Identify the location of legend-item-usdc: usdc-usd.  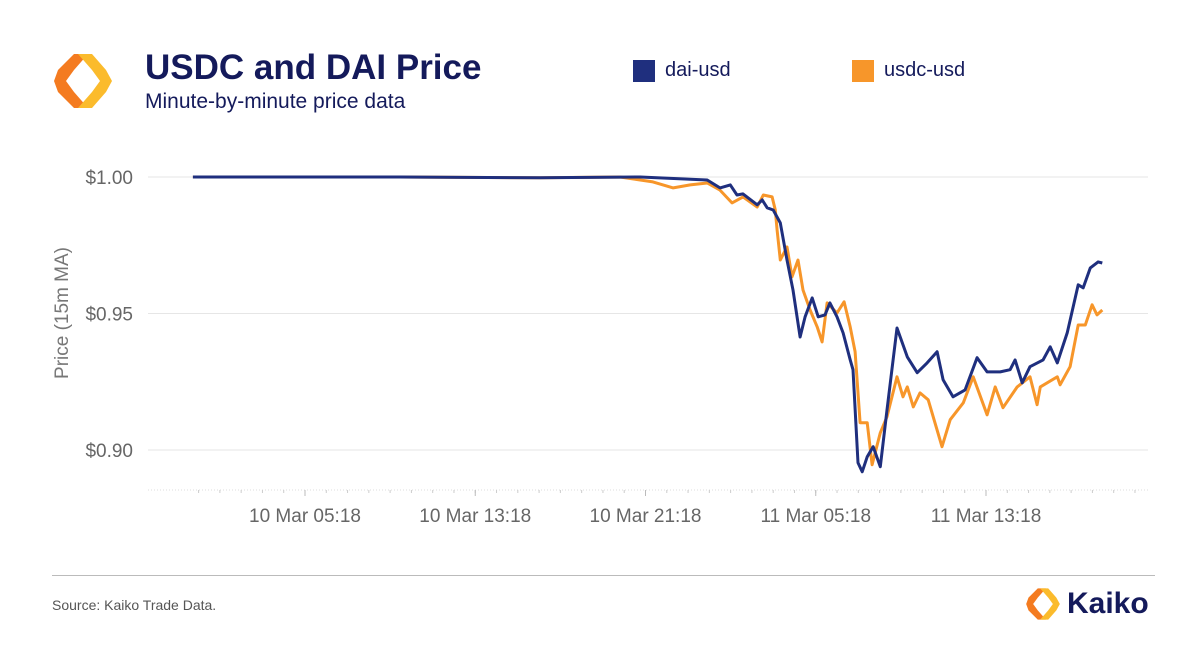
(908, 70).